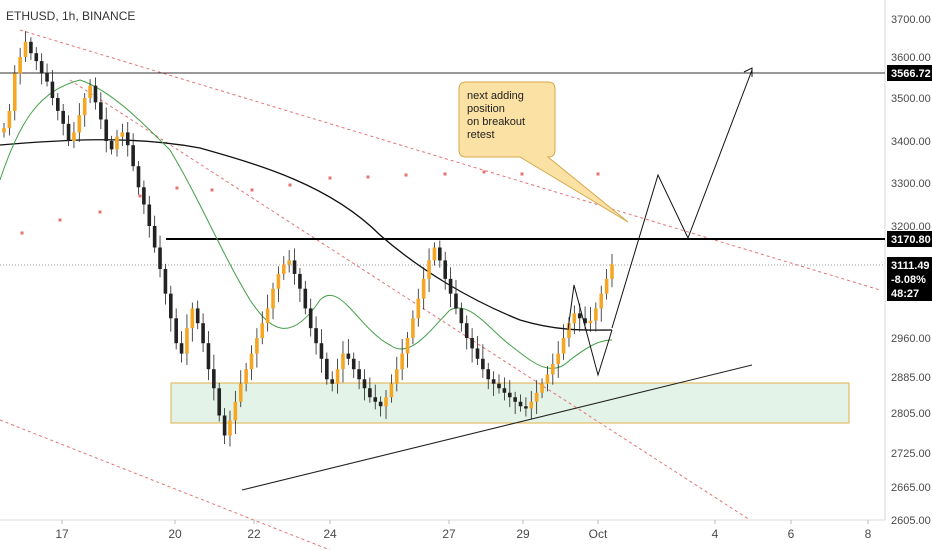 The height and width of the screenshot is (550, 932). Describe the element at coordinates (496, 115) in the screenshot. I see `annotation-text: next adding position on breakout retest` at that location.